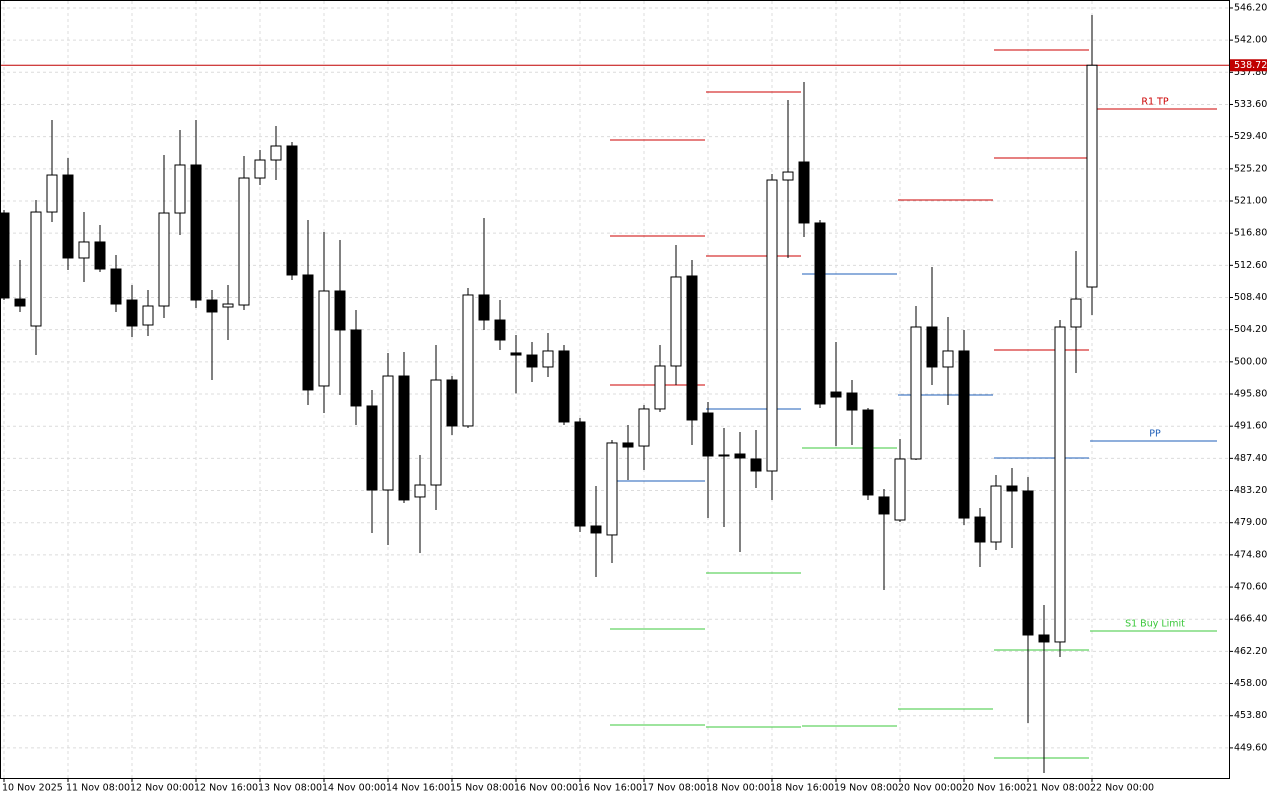 The image size is (1280, 800). What do you see at coordinates (1155, 624) in the screenshot?
I see `pivot-label: S1 Buy Limit` at bounding box center [1155, 624].